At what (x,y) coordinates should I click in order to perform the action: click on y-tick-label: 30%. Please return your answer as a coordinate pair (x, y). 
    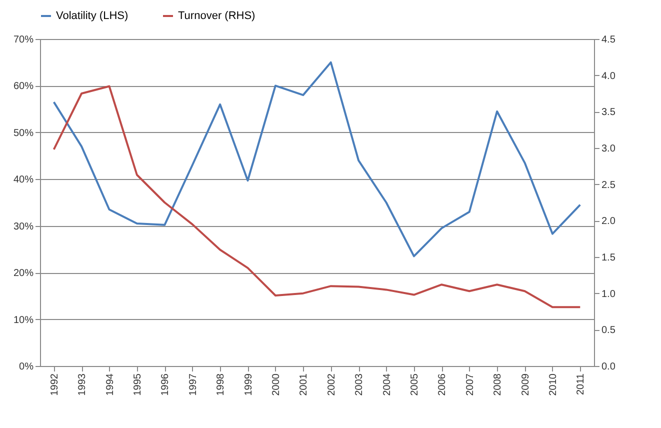
    Looking at the image, I should click on (23, 226).